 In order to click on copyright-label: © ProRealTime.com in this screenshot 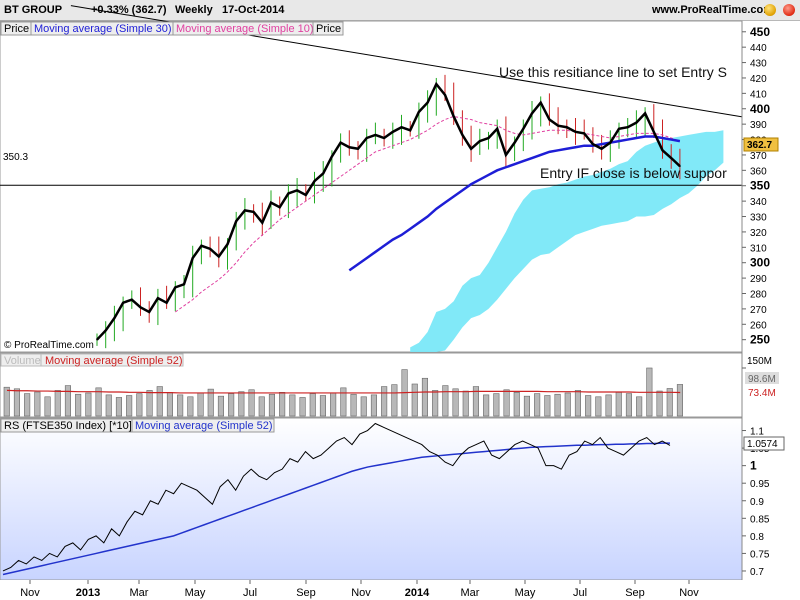, I will do `click(49, 345)`.